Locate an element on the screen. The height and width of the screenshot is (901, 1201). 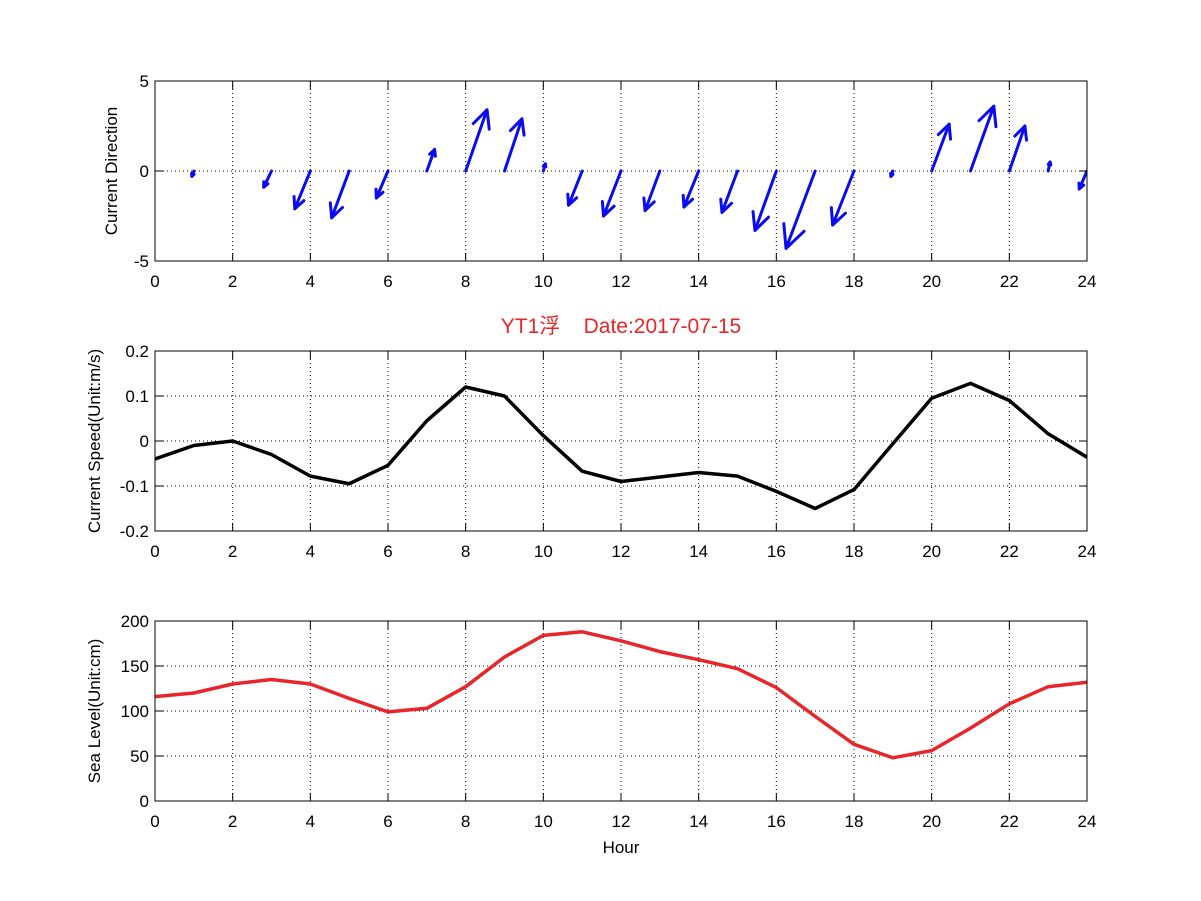
sealevel-xtick-label: 14 is located at coordinates (698, 821).